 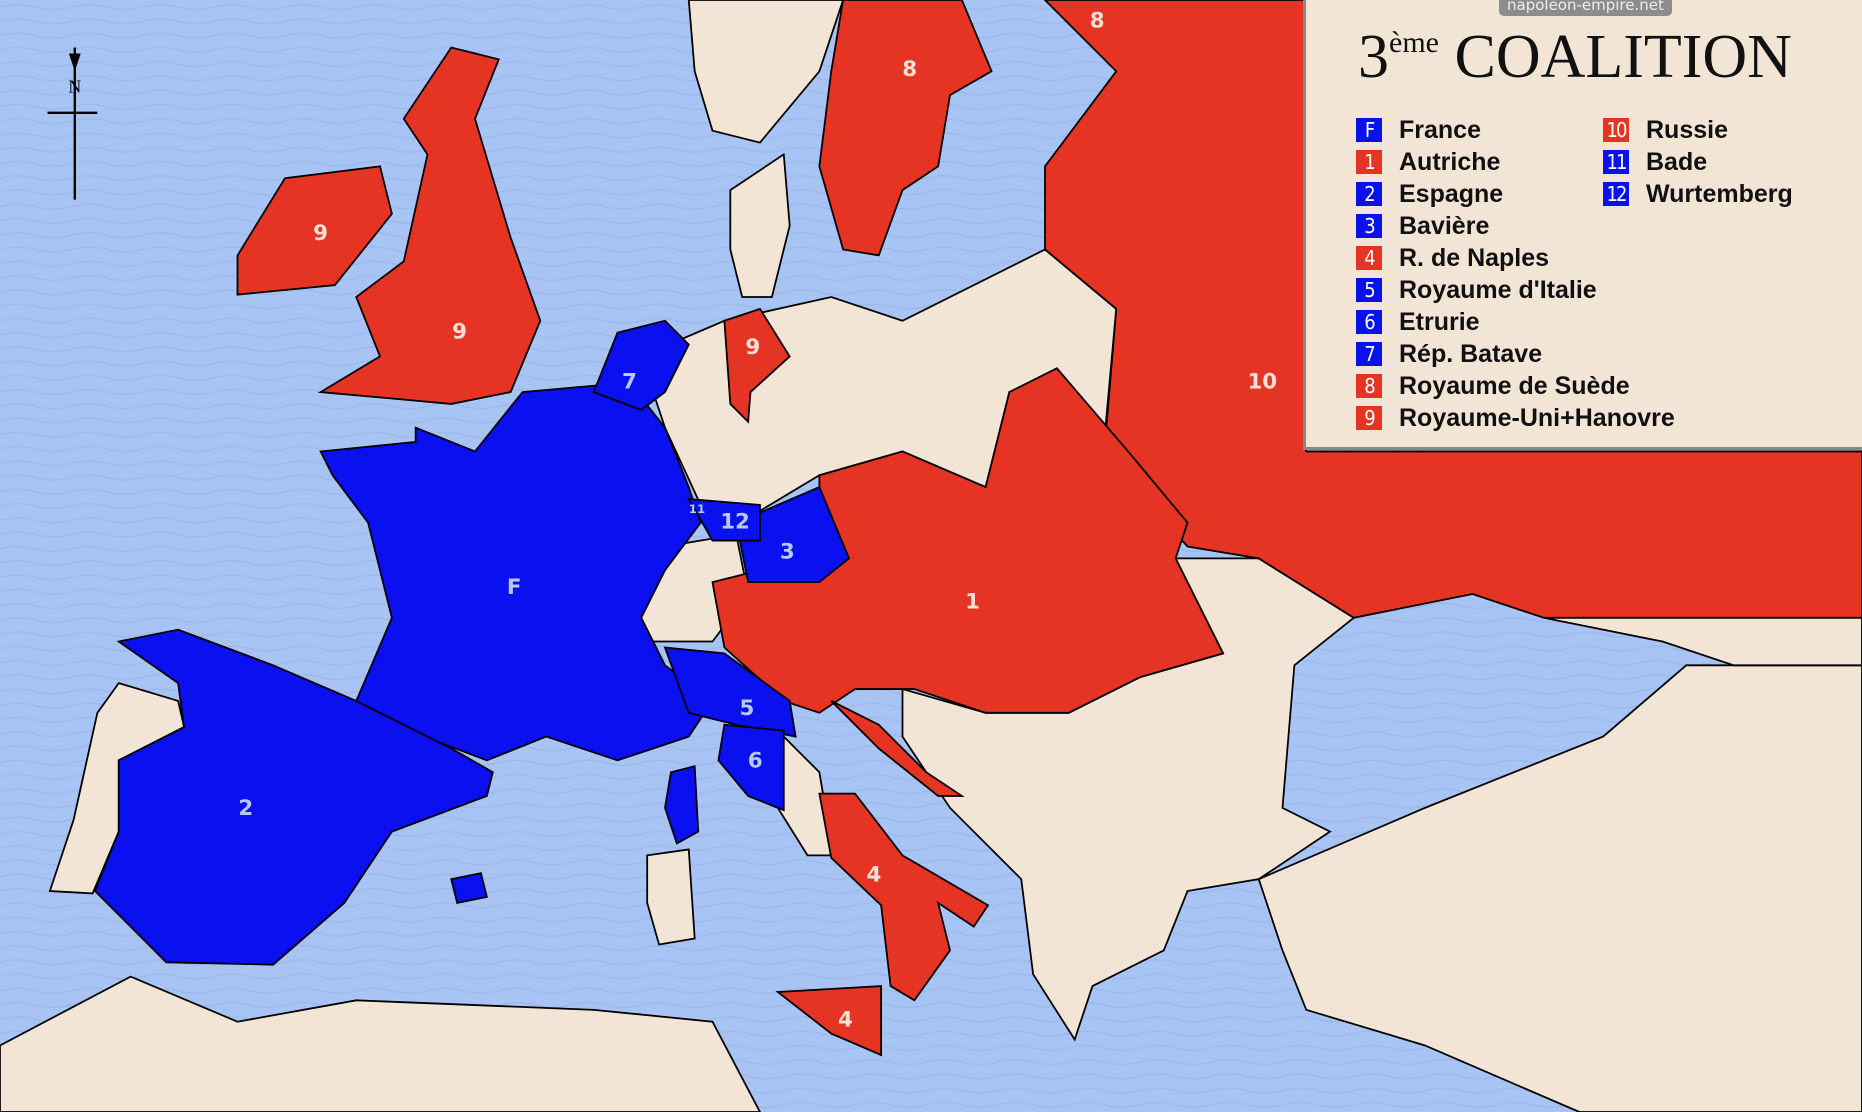 I want to click on label-naples: 4, so click(x=874, y=875).